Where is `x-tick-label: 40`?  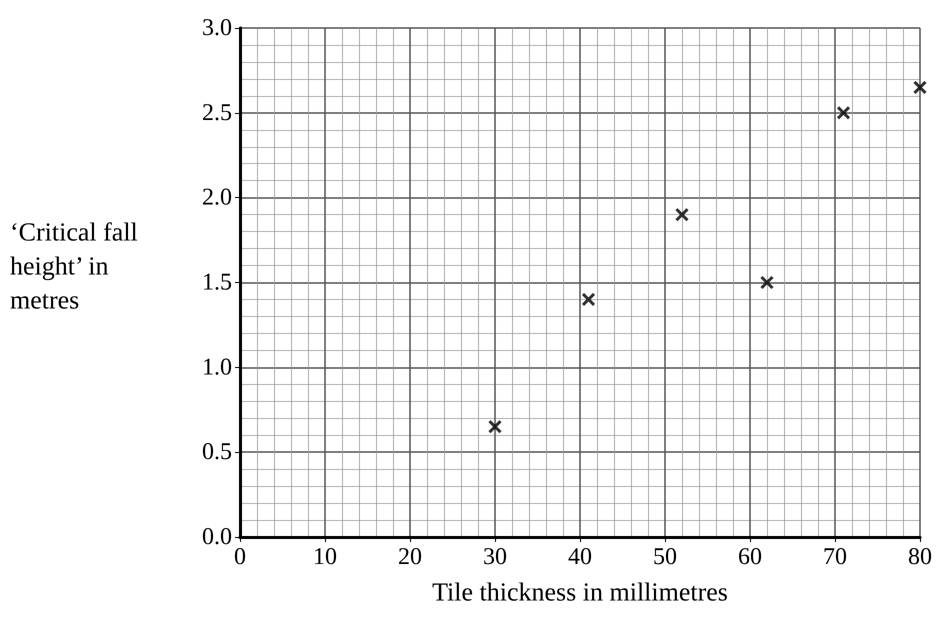 x-tick-label: 40 is located at coordinates (580, 557).